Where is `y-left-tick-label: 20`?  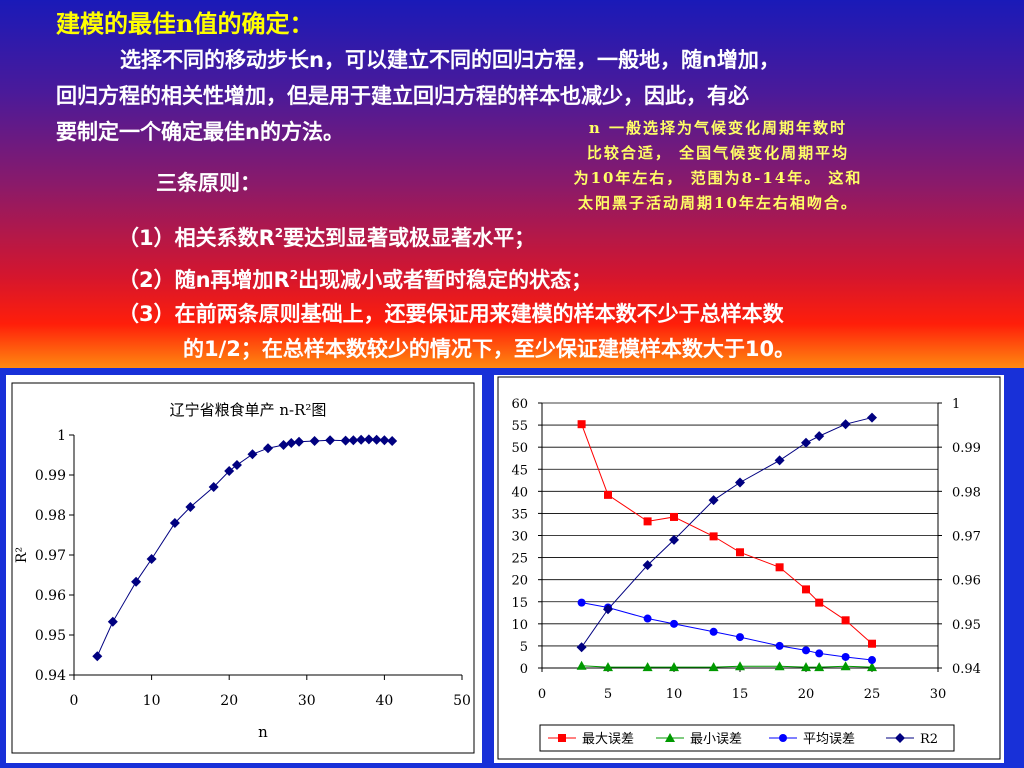 y-left-tick-label: 20 is located at coordinates (519, 581).